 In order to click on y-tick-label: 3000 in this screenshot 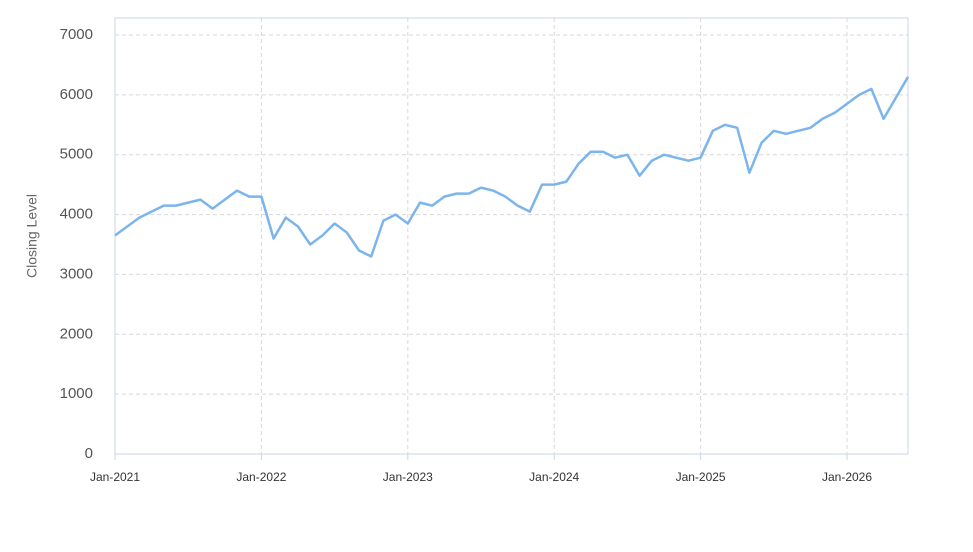, I will do `click(76, 273)`.